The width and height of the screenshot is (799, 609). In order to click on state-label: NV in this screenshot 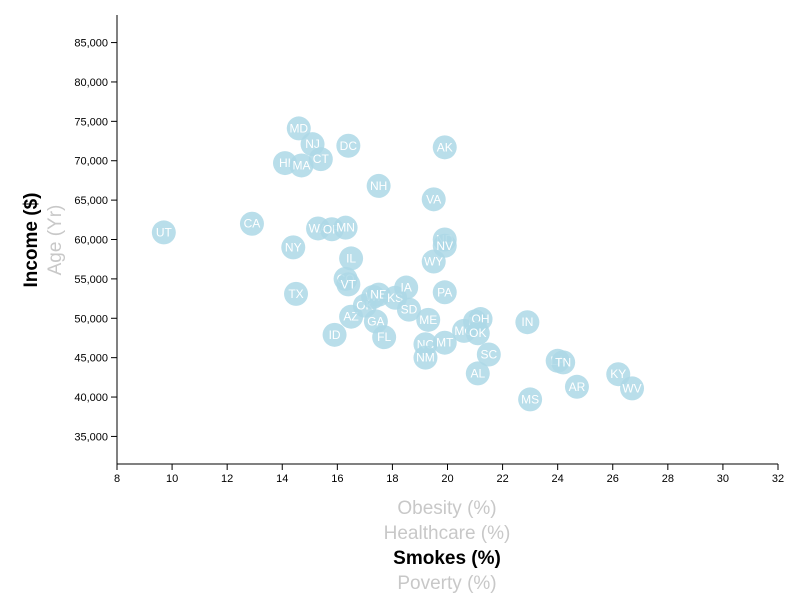, I will do `click(444, 246)`.